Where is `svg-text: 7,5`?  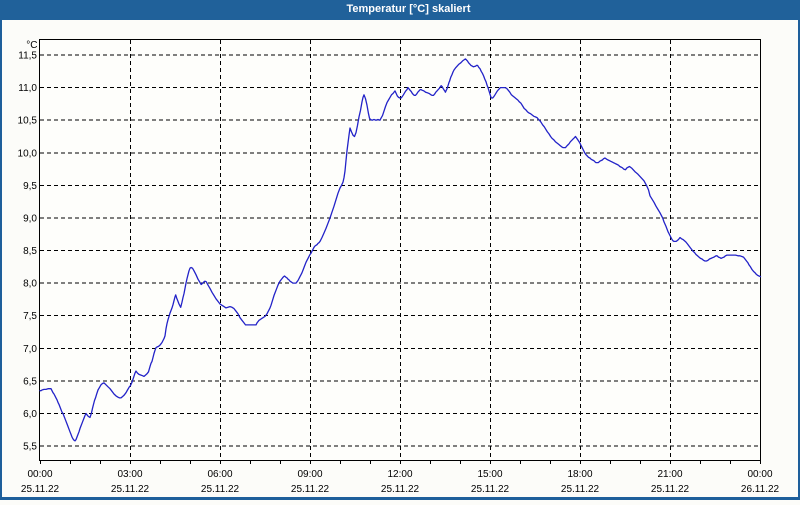
svg-text: 7,5 is located at coordinates (30, 316).